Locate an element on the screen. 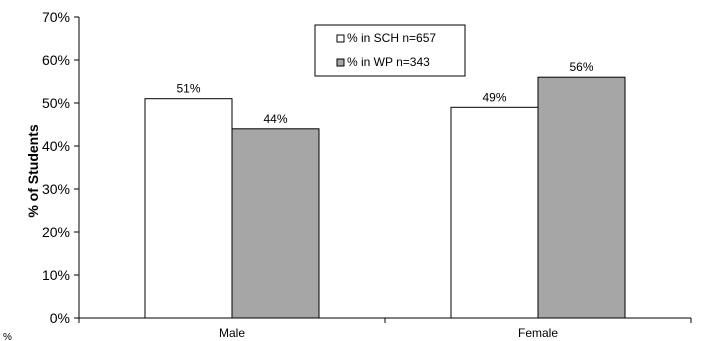 This screenshot has height=341, width=701. y-tick-label: 40% is located at coordinates (56, 146).